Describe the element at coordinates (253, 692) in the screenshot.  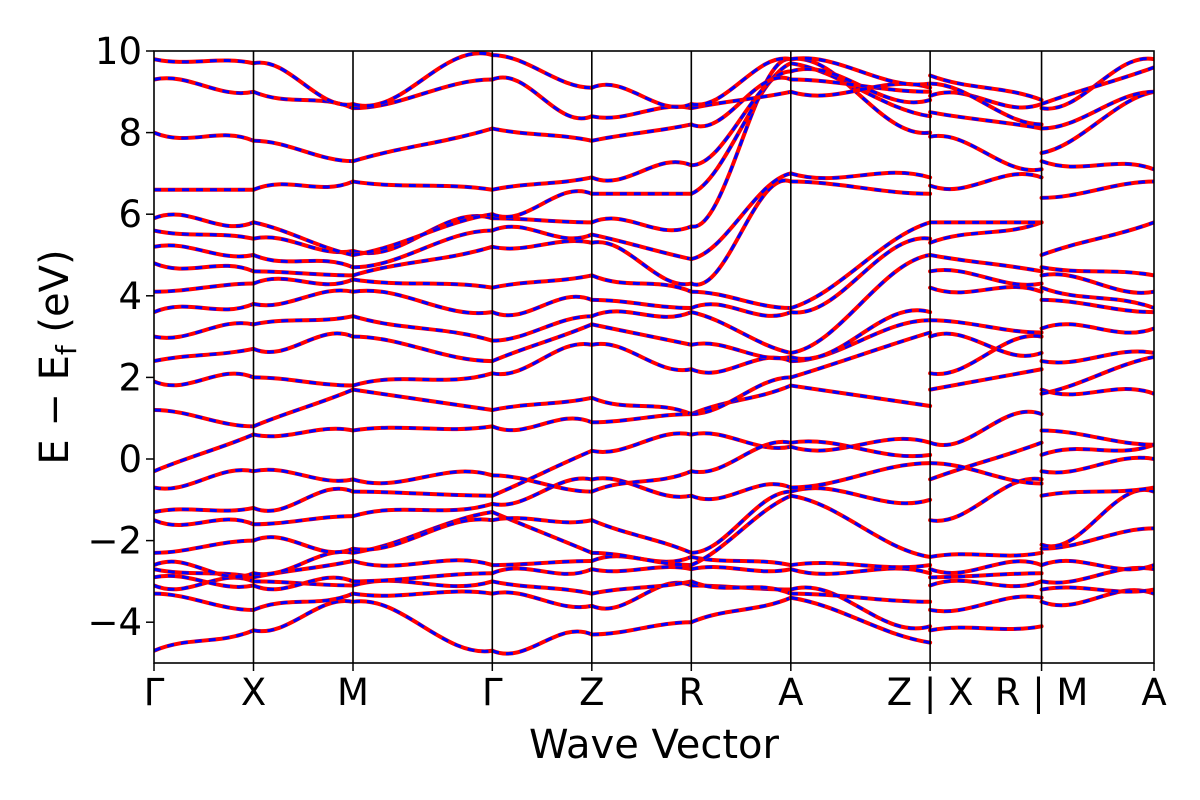
I see `x-tick-label: X` at that location.